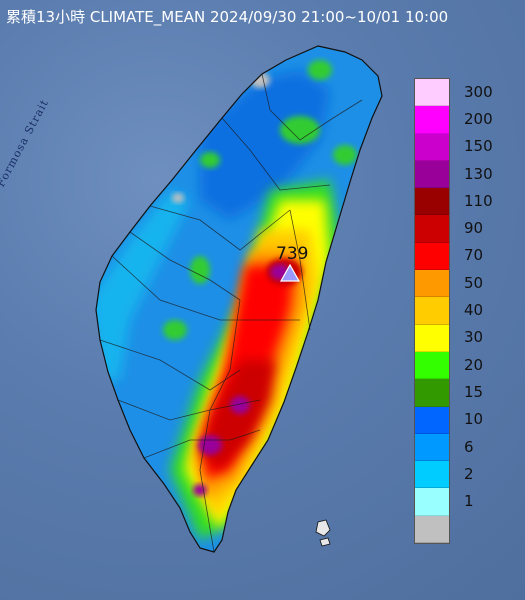 The height and width of the screenshot is (600, 525). I want to click on orchid-island, so click(325, 542).